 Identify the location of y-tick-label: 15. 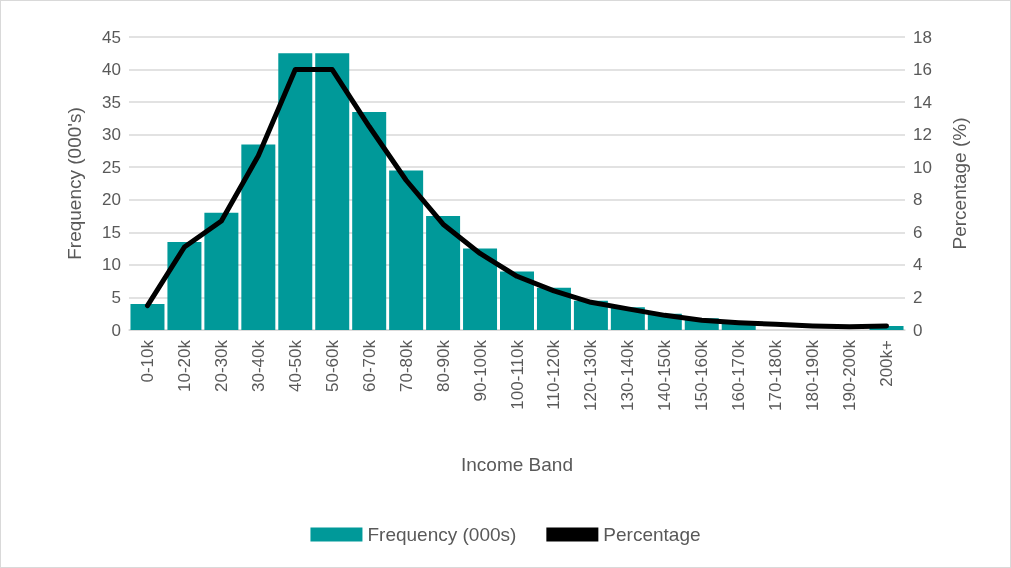
(111, 232).